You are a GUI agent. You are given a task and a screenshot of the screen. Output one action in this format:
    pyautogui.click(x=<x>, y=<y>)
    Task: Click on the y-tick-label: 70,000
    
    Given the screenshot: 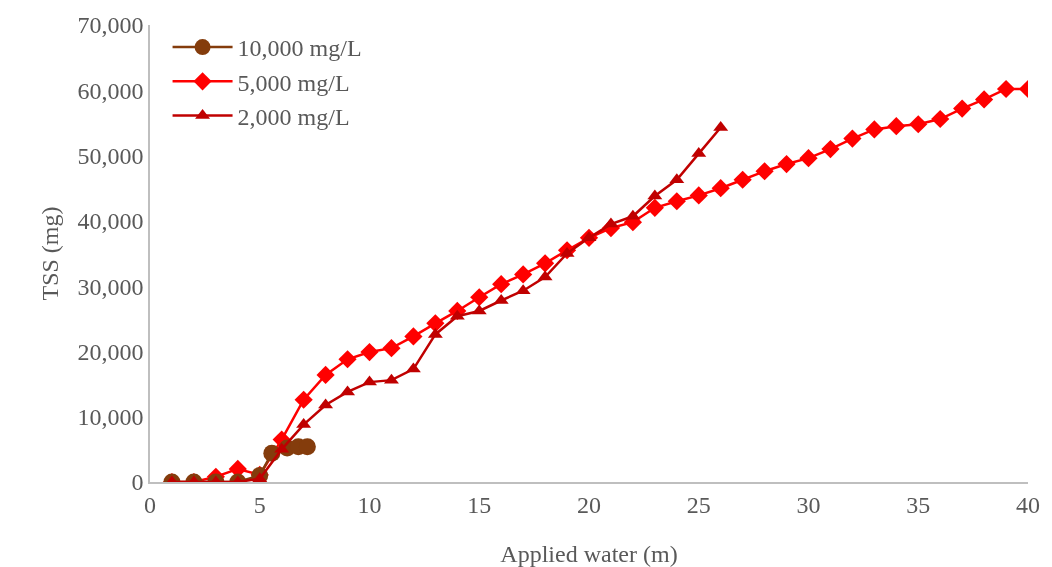 What is the action you would take?
    pyautogui.click(x=110, y=25)
    